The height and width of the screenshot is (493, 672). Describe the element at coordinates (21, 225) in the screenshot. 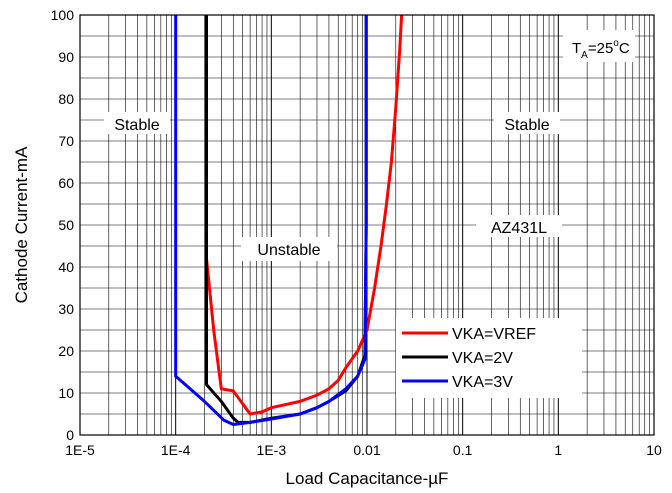

I see `y-axis-label: Cathode Current-mA` at that location.